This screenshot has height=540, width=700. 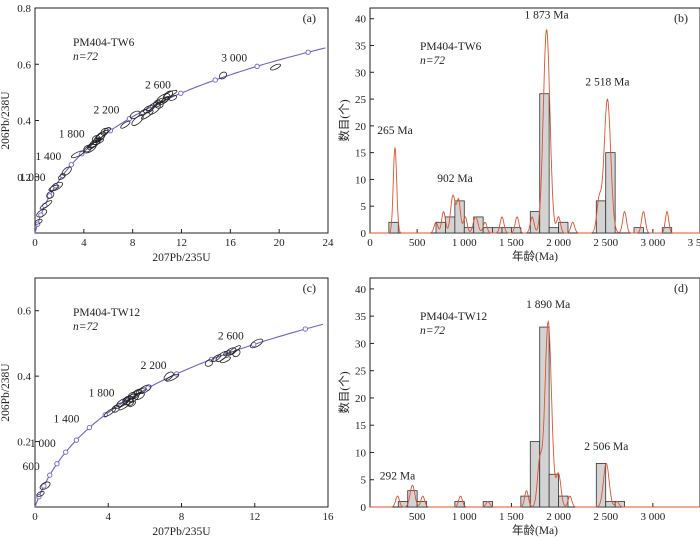 What do you see at coordinates (361, 180) in the screenshot?
I see `y-tick-label: 10` at bounding box center [361, 180].